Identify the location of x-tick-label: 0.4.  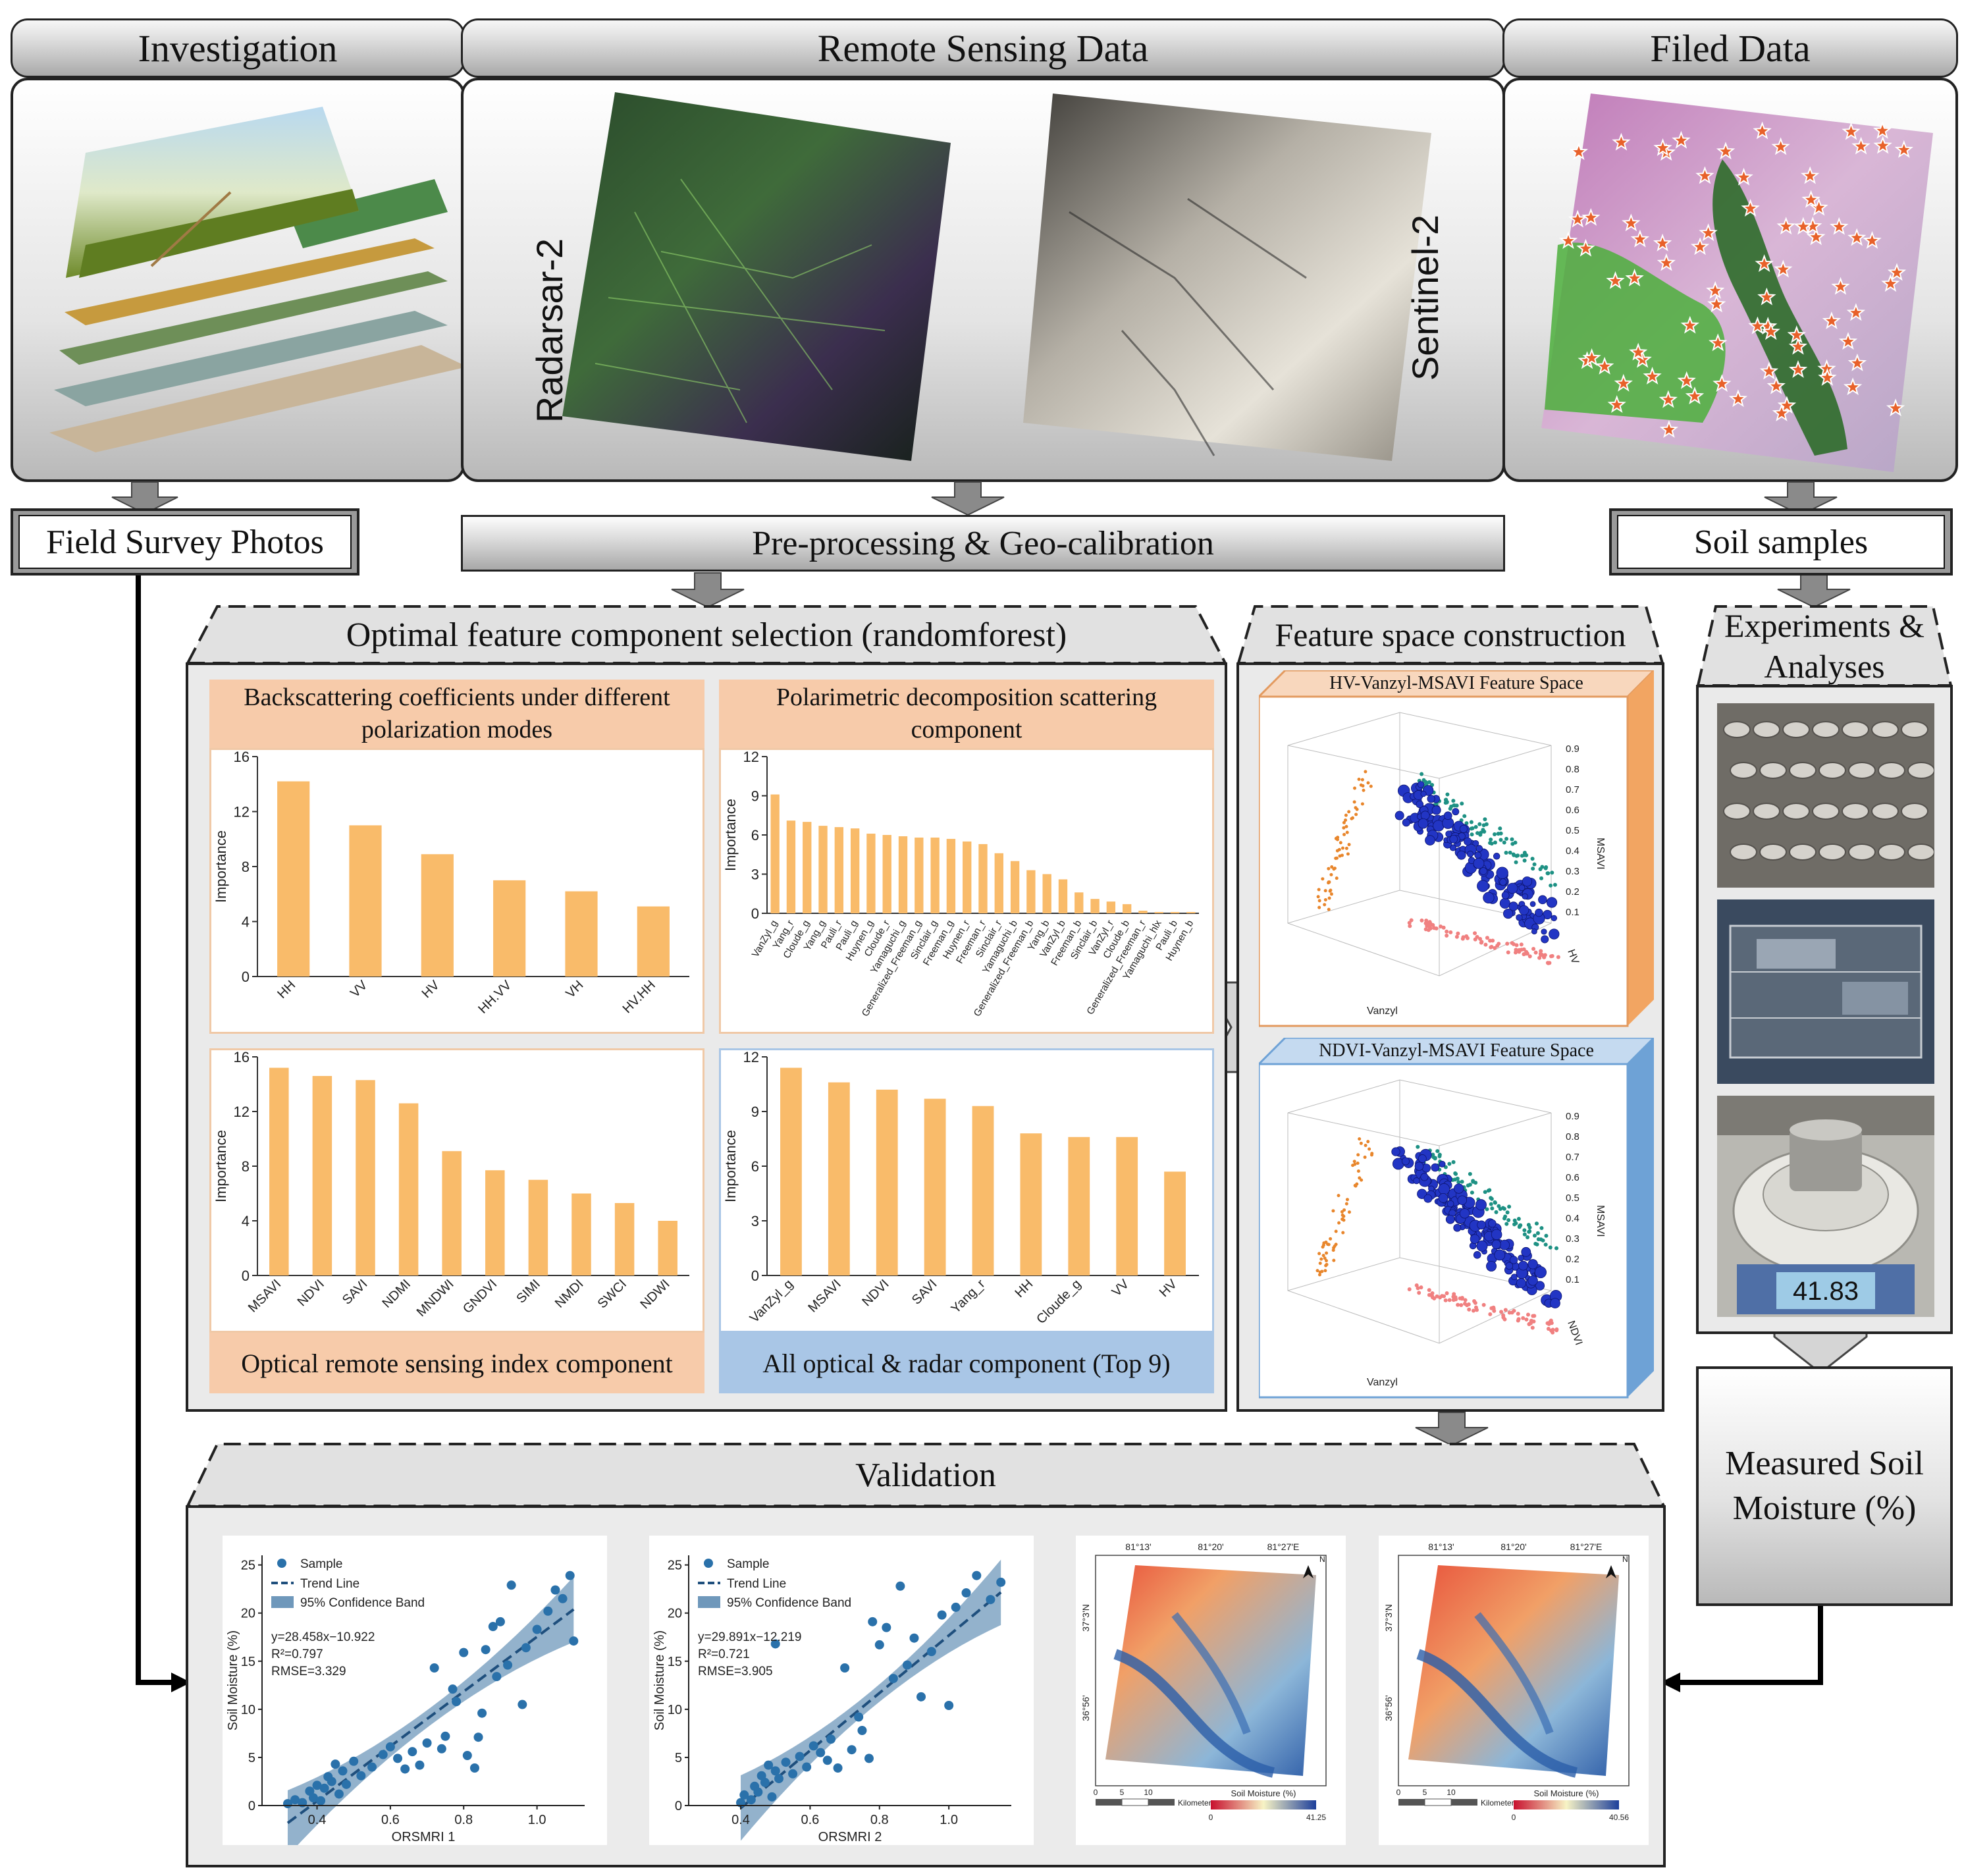
(317, 1820).